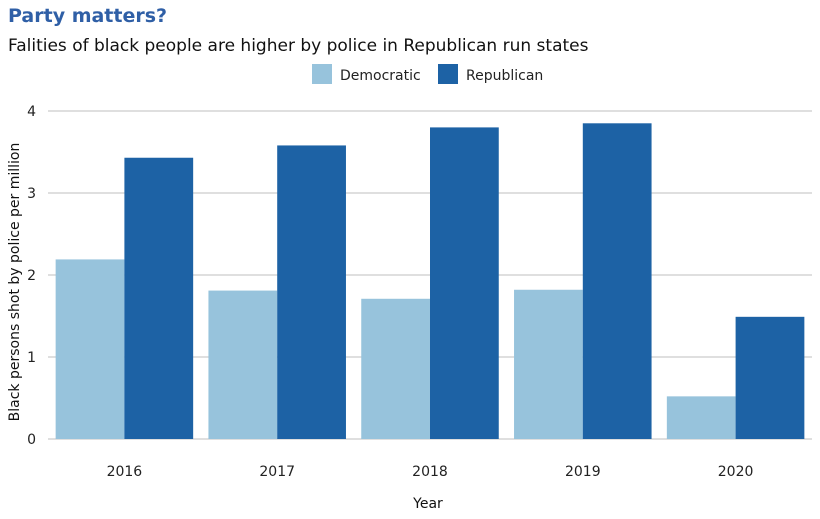 This screenshot has height=519, width=820. Describe the element at coordinates (88, 16) in the screenshot. I see `chart-title: Party matters?` at that location.